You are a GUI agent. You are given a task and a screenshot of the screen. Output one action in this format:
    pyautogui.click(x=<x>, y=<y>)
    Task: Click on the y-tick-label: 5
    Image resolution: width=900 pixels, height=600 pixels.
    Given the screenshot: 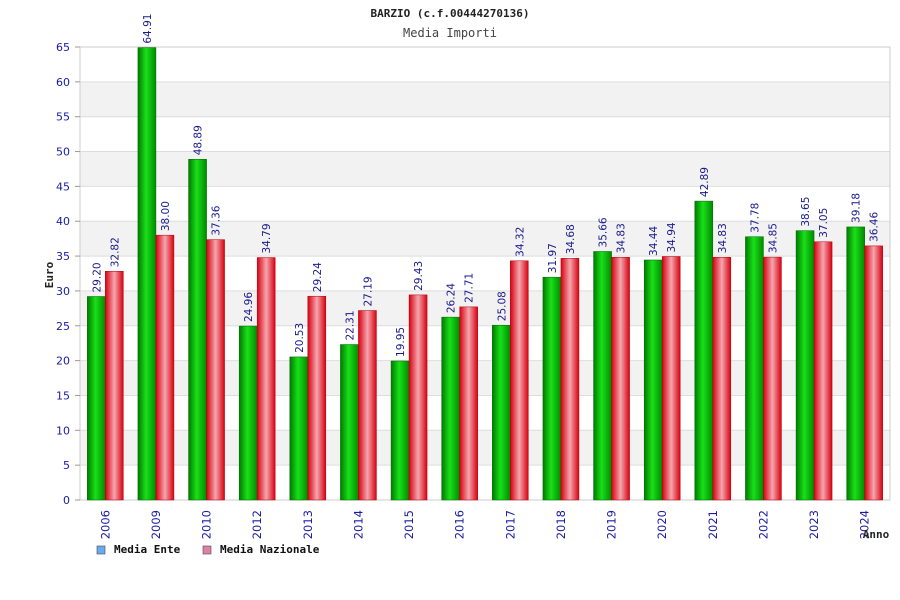 What is the action you would take?
    pyautogui.click(x=66, y=465)
    